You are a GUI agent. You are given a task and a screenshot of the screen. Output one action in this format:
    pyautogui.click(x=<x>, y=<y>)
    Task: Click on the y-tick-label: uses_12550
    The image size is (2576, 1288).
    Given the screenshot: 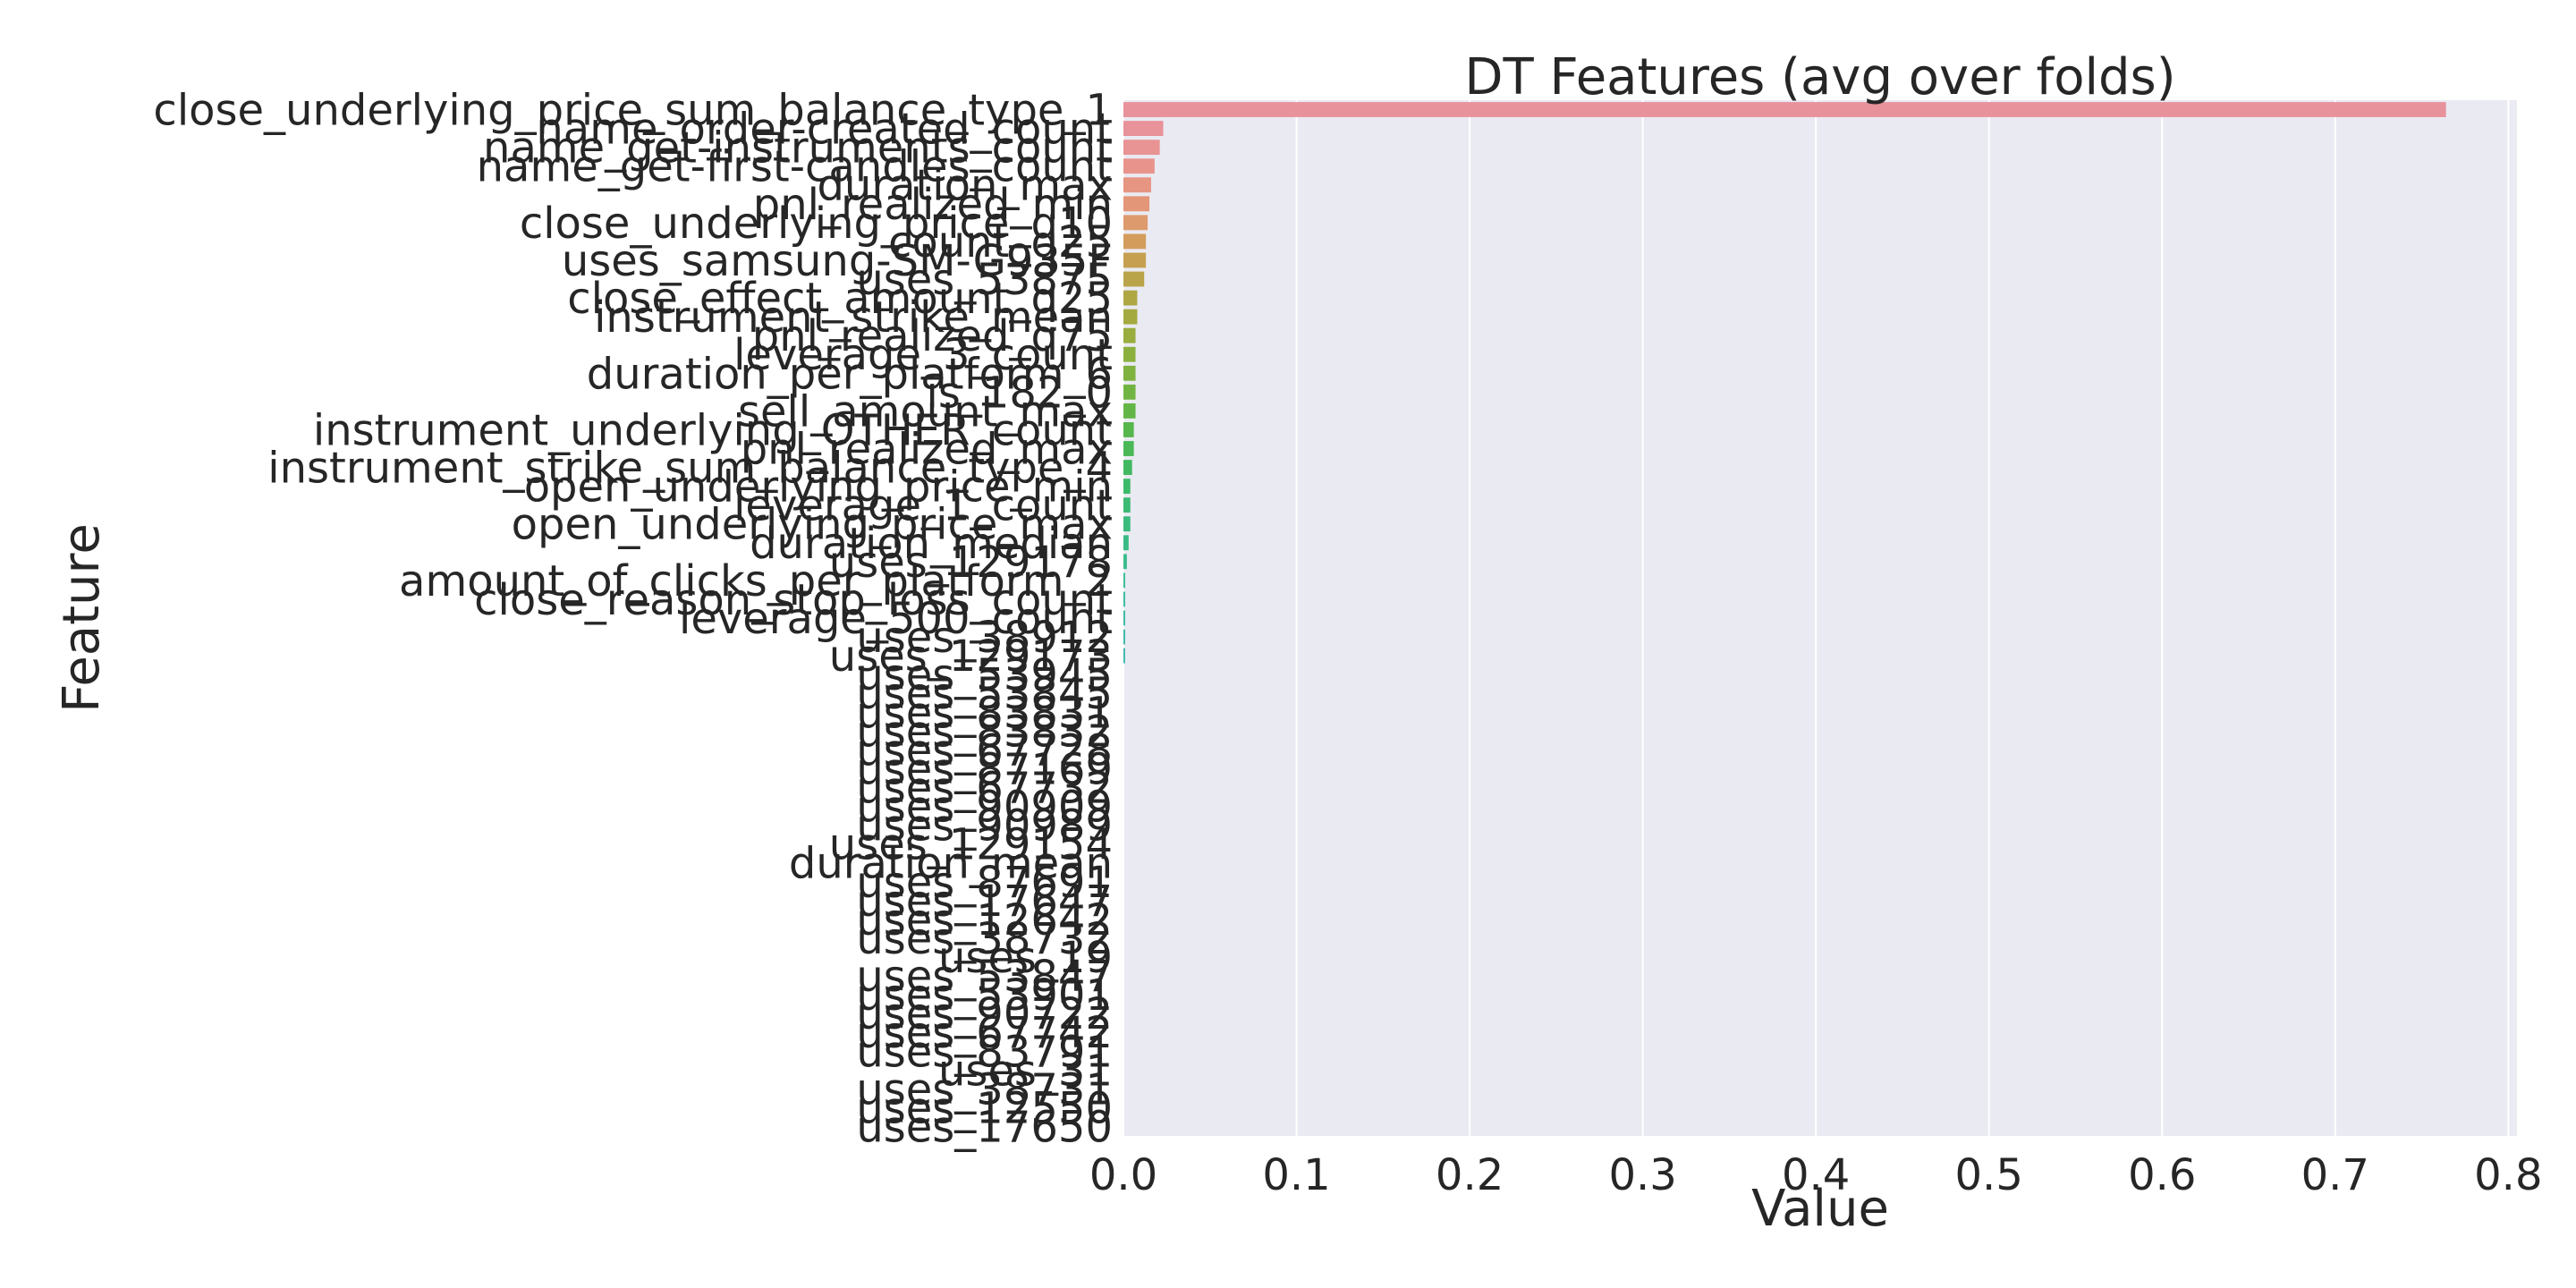 What is the action you would take?
    pyautogui.click(x=984, y=1108)
    